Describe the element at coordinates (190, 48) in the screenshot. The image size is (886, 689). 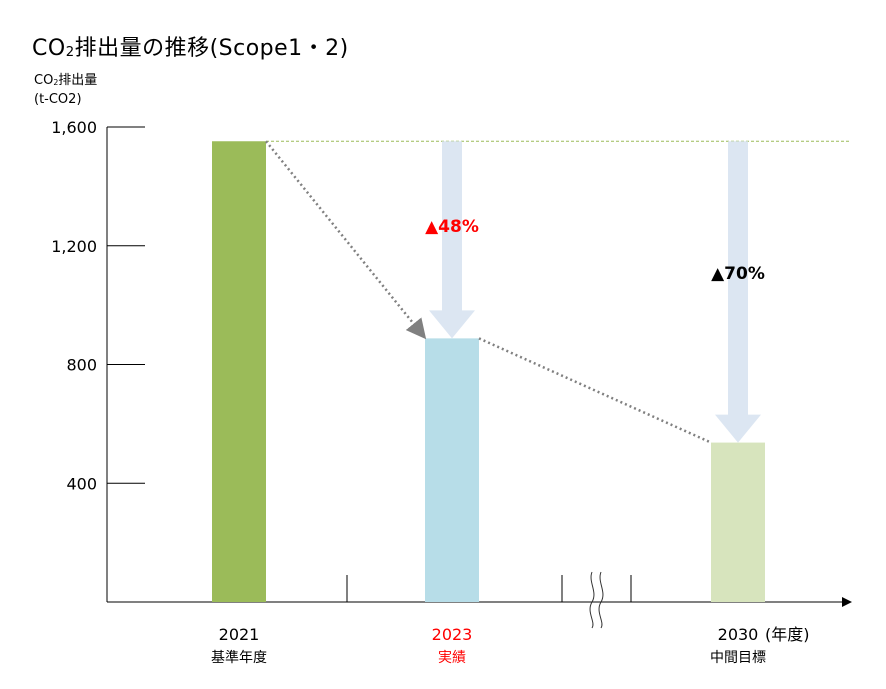
I see `chart-title: CO2排出量の推移(Scope1・2)` at that location.